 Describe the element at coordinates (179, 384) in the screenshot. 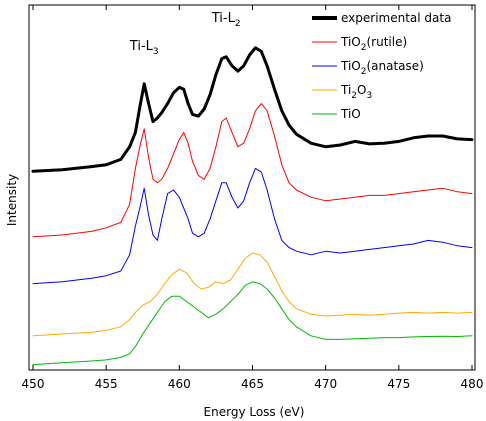

I see `x-tick-label: 460` at that location.